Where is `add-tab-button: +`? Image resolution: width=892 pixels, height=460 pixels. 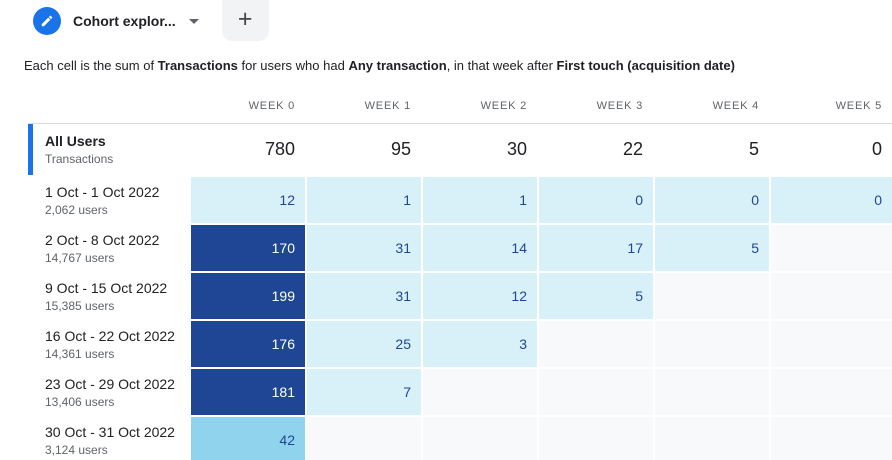 add-tab-button: + is located at coordinates (245, 20).